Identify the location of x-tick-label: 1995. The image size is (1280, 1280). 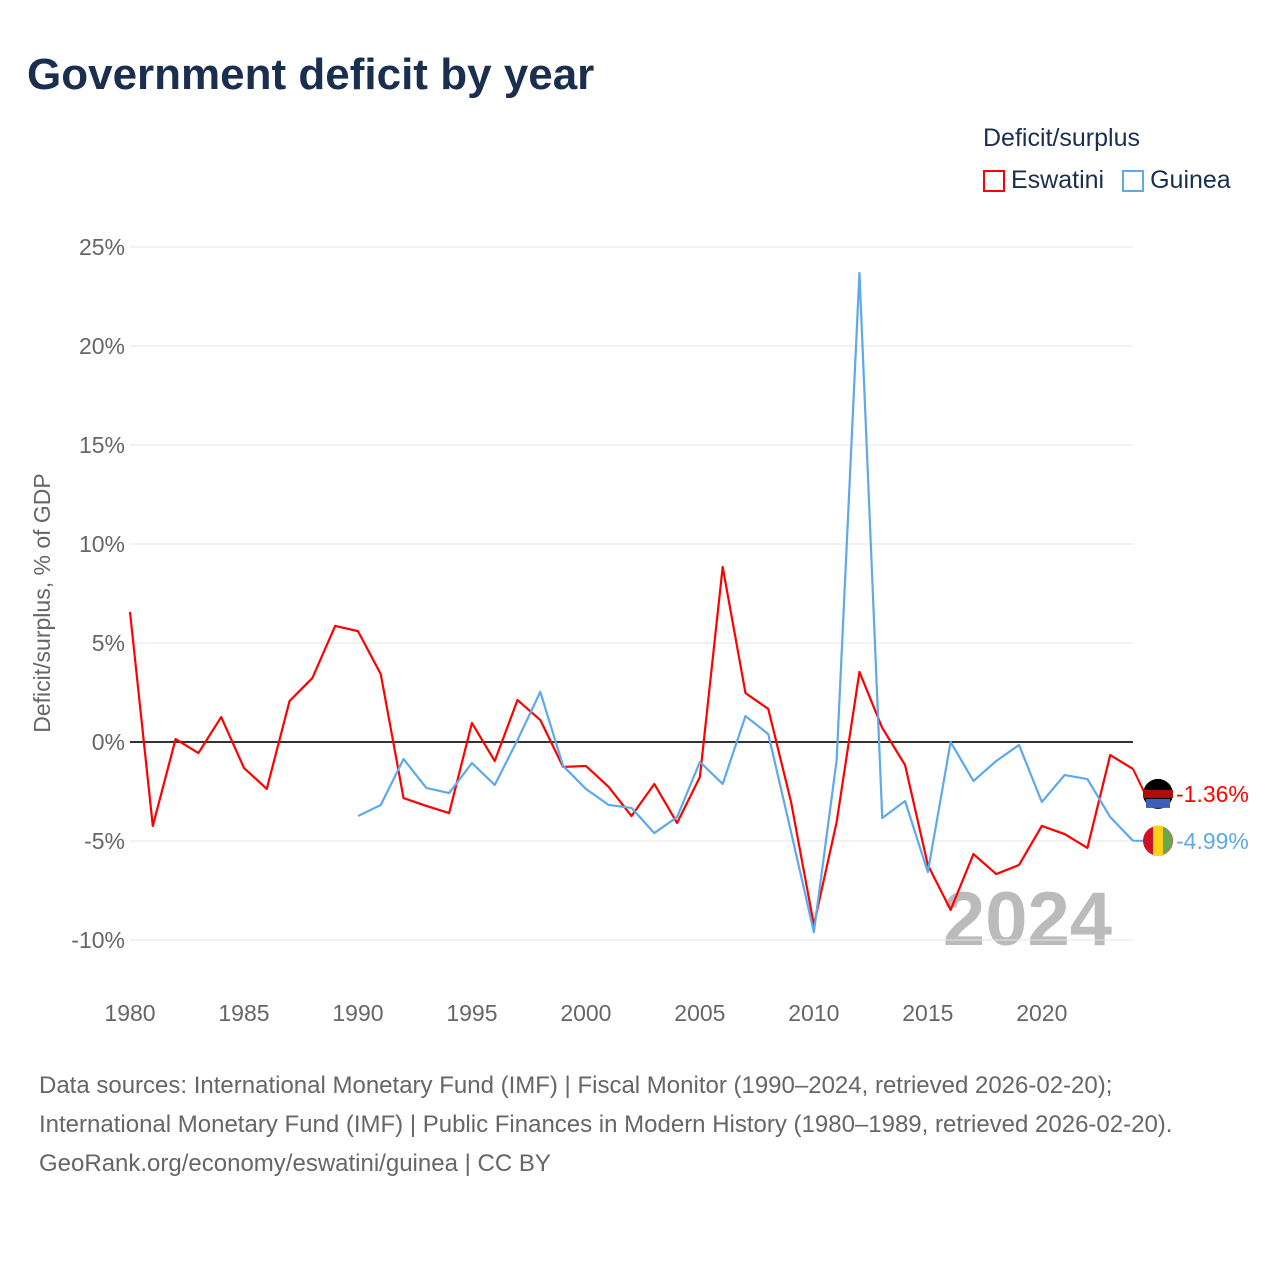
(471, 1013).